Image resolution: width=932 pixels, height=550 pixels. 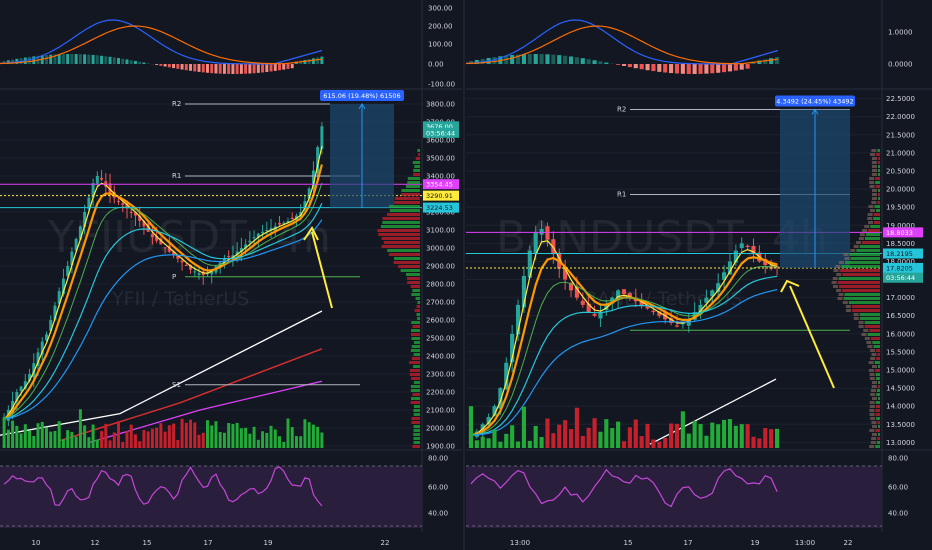 I want to click on price-tick-label: 2500.00, so click(x=440, y=339).